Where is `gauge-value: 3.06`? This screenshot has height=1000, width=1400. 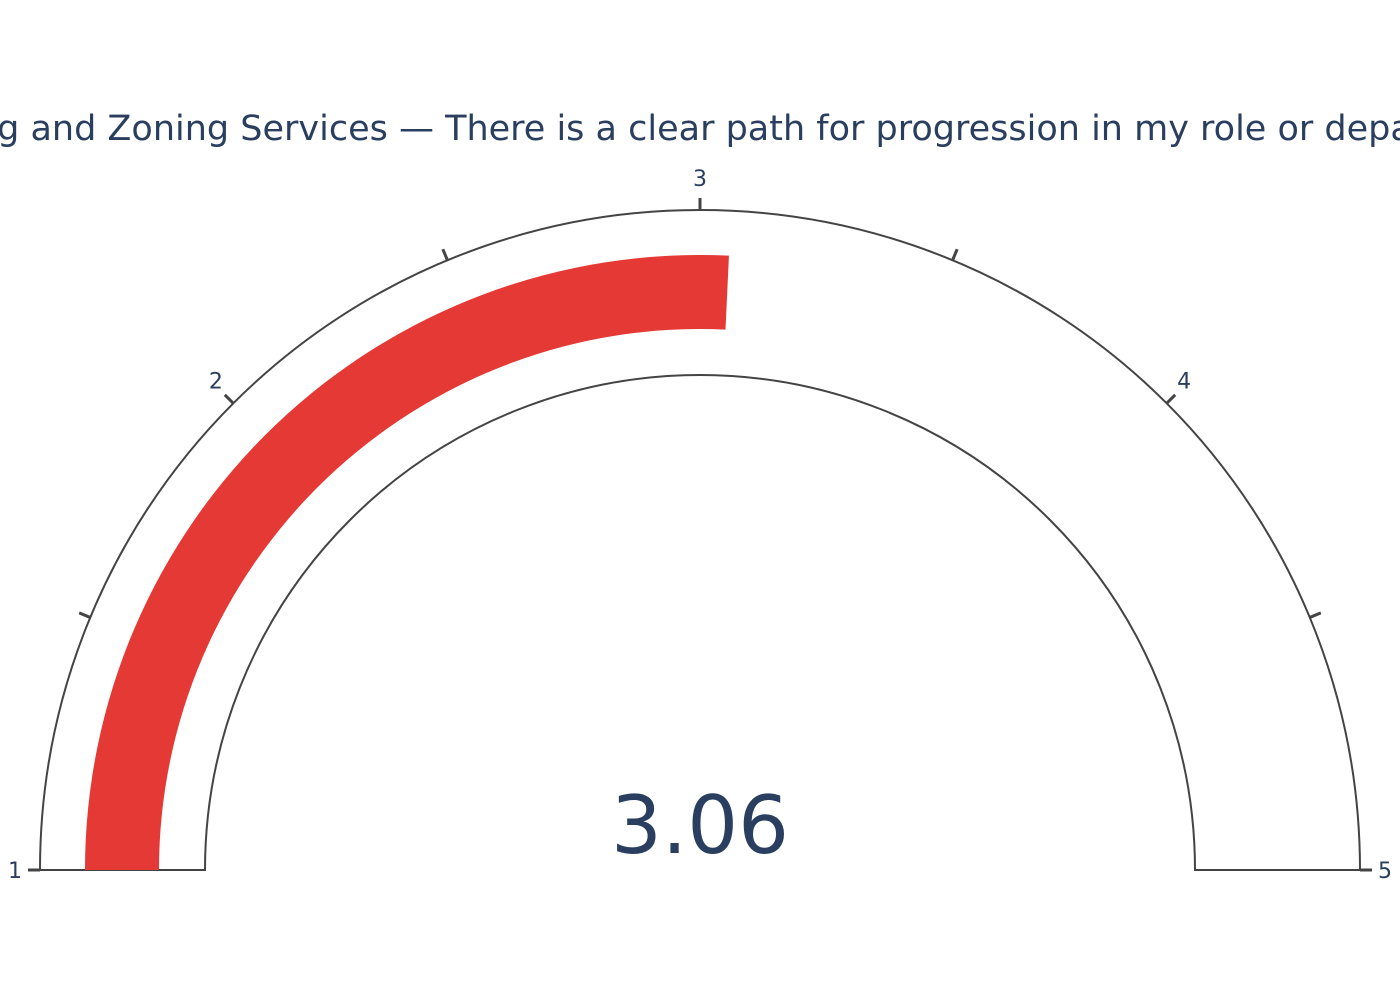 gauge-value: 3.06 is located at coordinates (700, 825).